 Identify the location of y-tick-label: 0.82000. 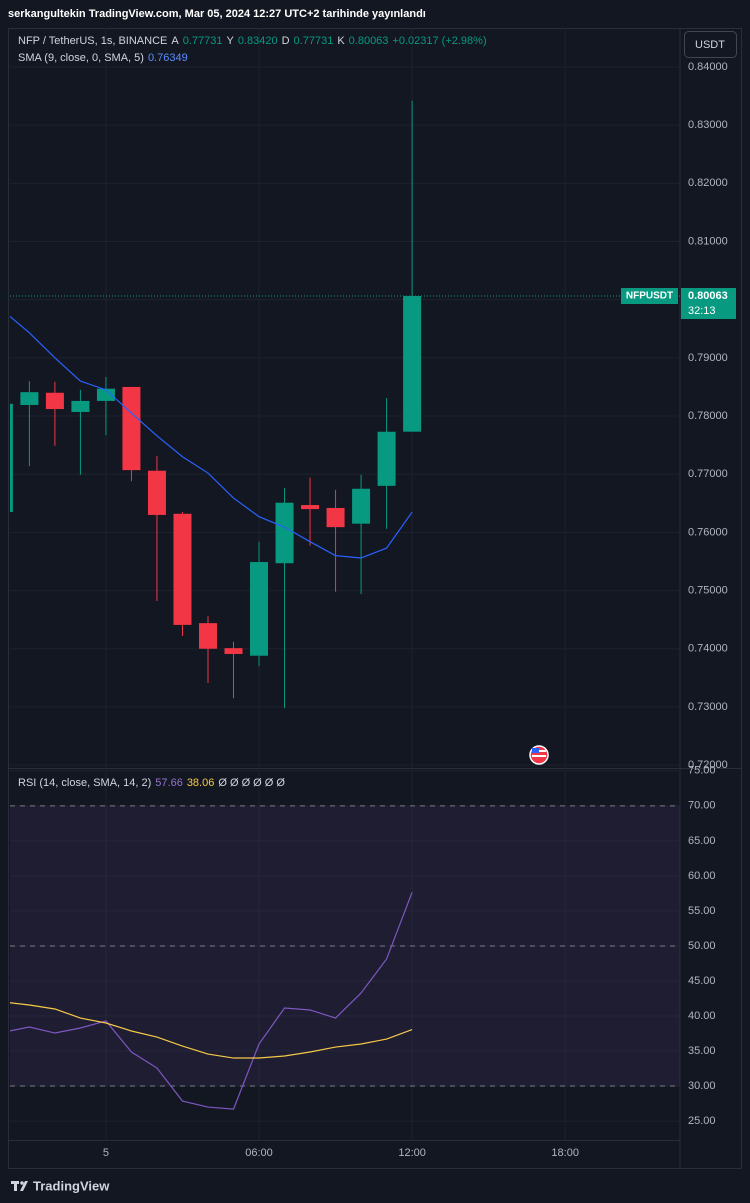
(708, 183).